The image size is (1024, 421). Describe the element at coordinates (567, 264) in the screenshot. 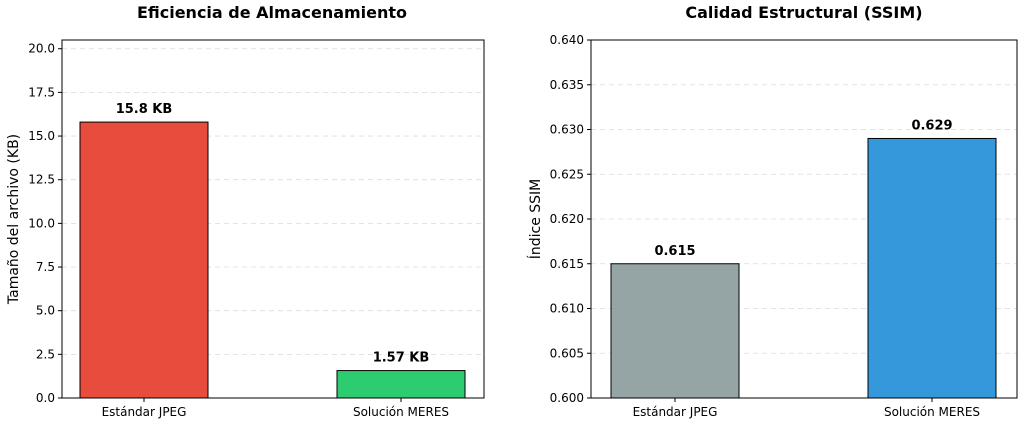

I see `y-tick-label: 0.615` at that location.